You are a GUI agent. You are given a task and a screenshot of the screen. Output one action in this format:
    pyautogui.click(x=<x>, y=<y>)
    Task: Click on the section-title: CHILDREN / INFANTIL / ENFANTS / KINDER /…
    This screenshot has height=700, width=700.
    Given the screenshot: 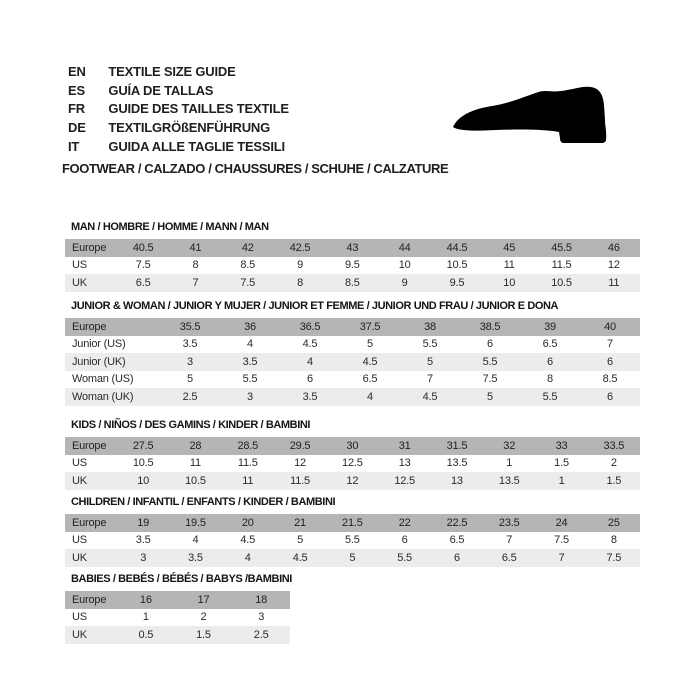 What is the action you would take?
    pyautogui.click(x=203, y=502)
    